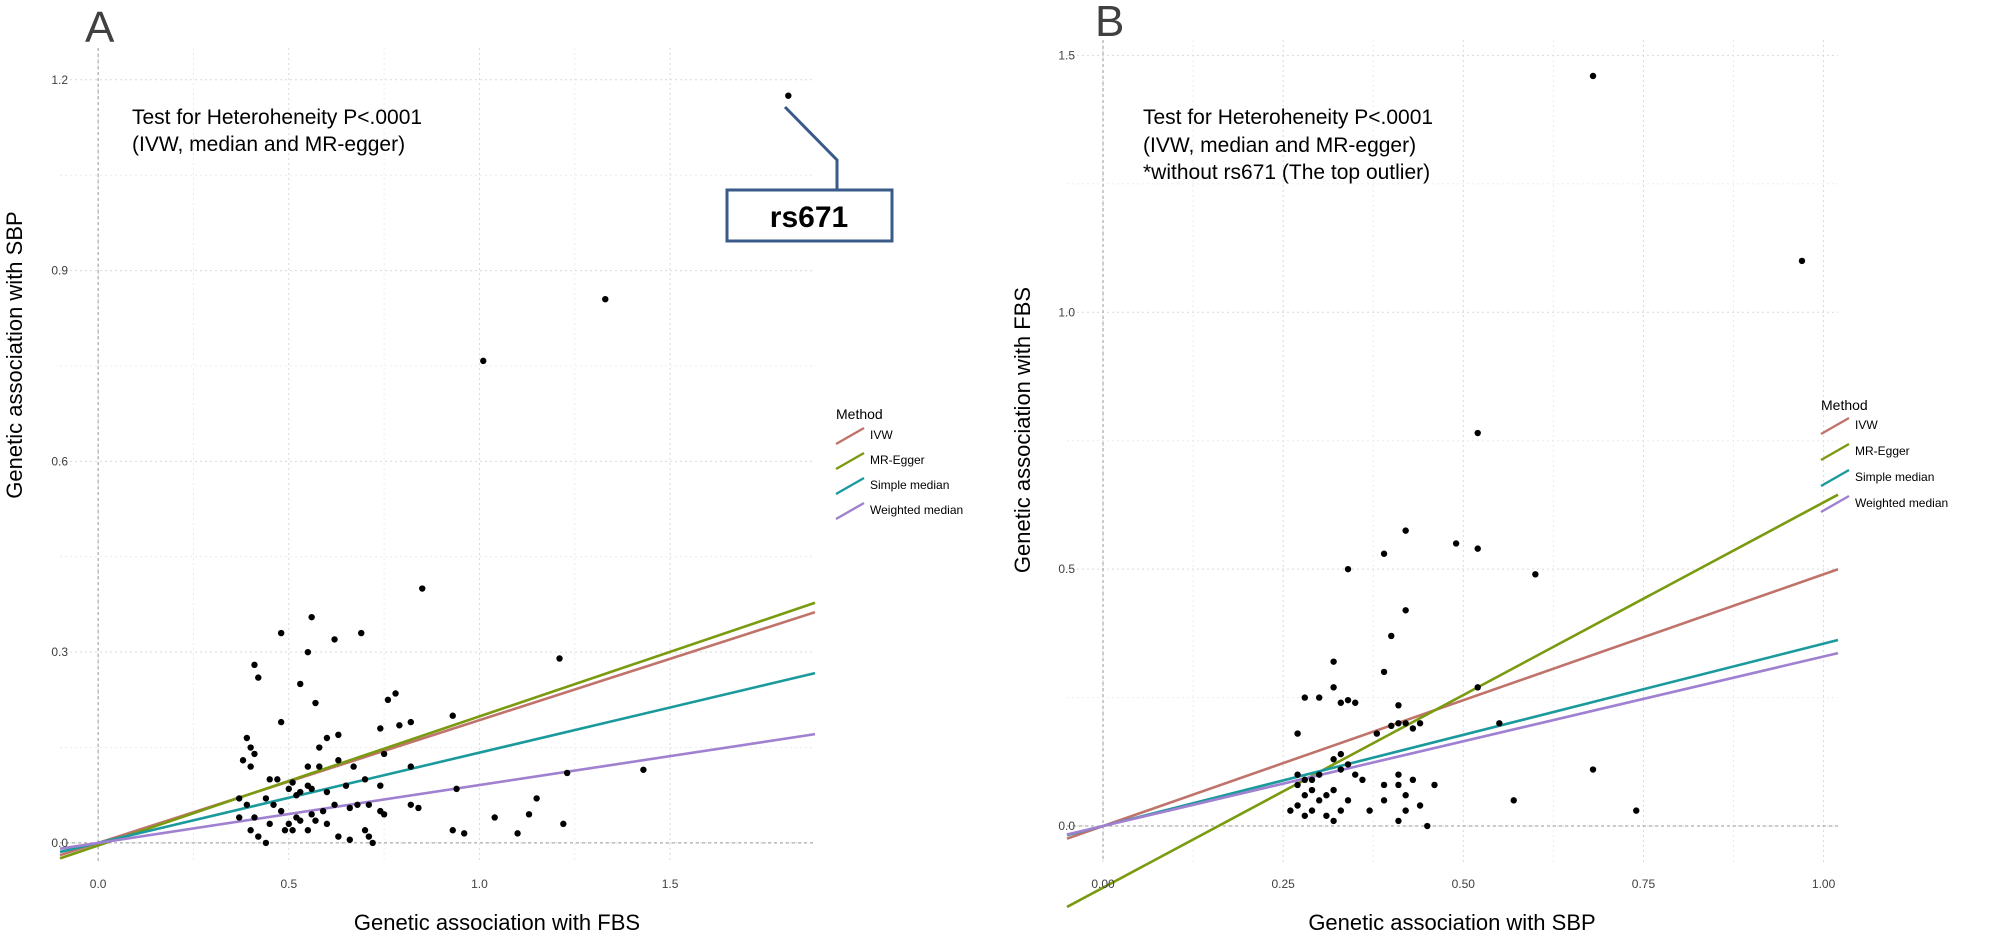  What do you see at coordinates (1066, 569) in the screenshot?
I see `panel-b-ytick-label: 0.5` at bounding box center [1066, 569].